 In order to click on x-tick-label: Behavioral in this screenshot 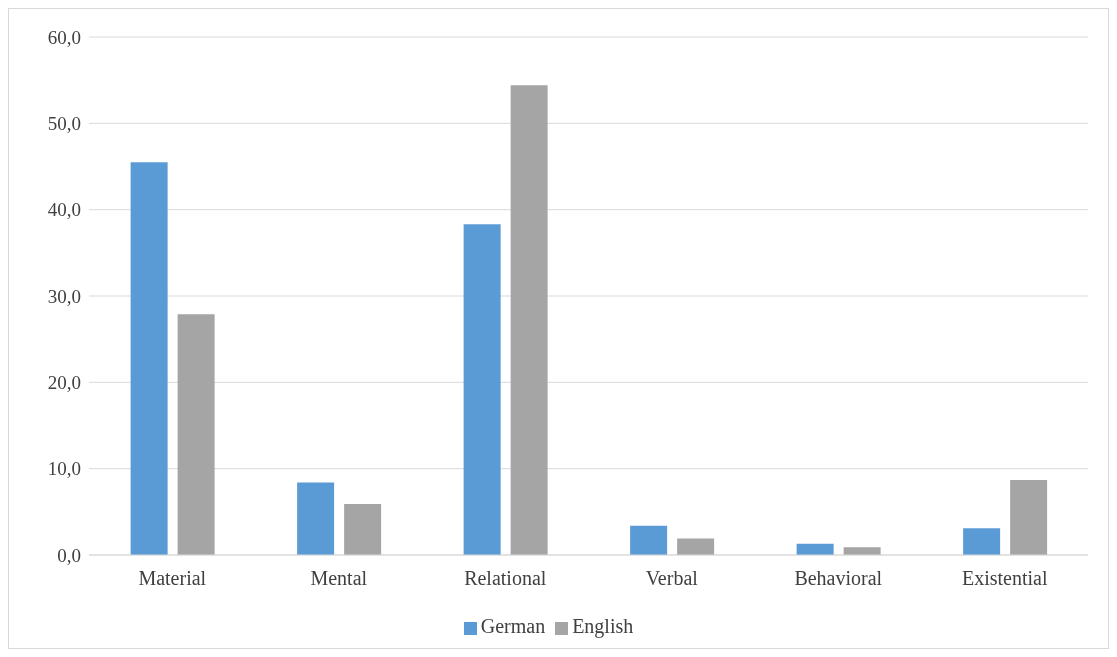, I will do `click(838, 578)`.